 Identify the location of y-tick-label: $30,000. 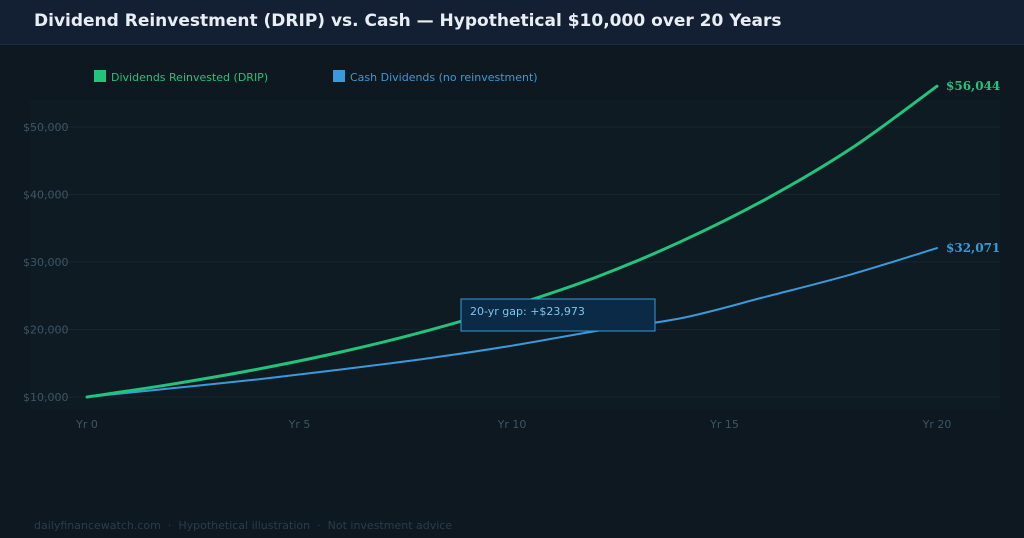
(46, 262).